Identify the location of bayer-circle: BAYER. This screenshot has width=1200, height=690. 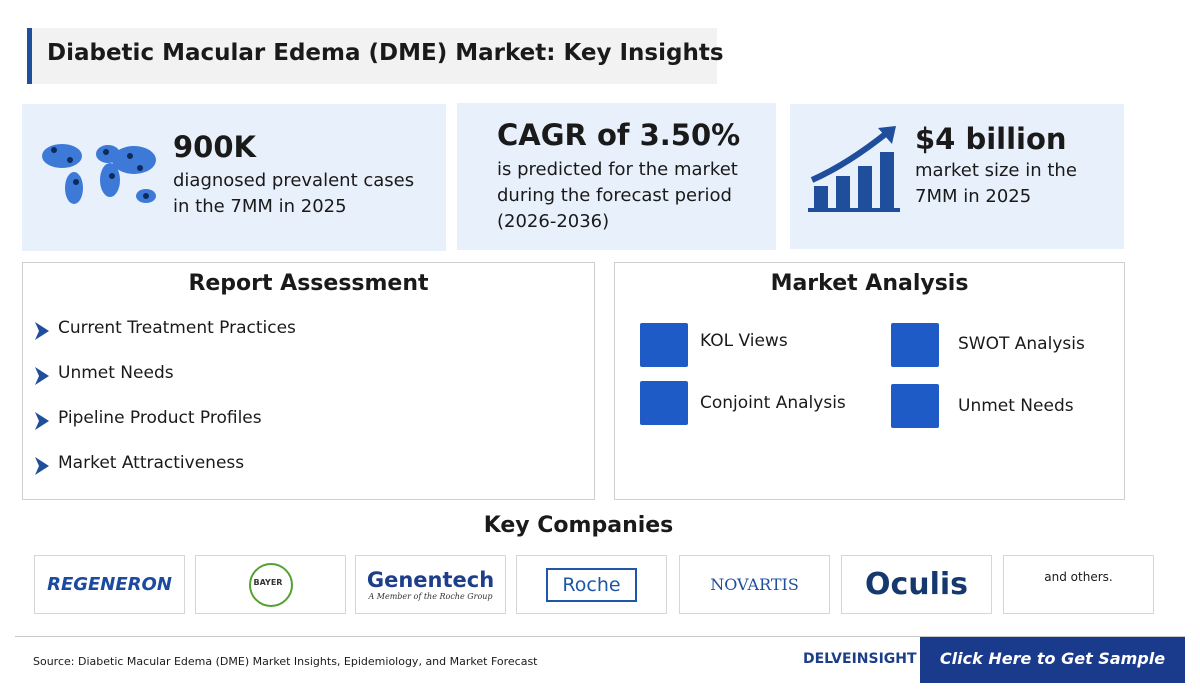
(270, 584).